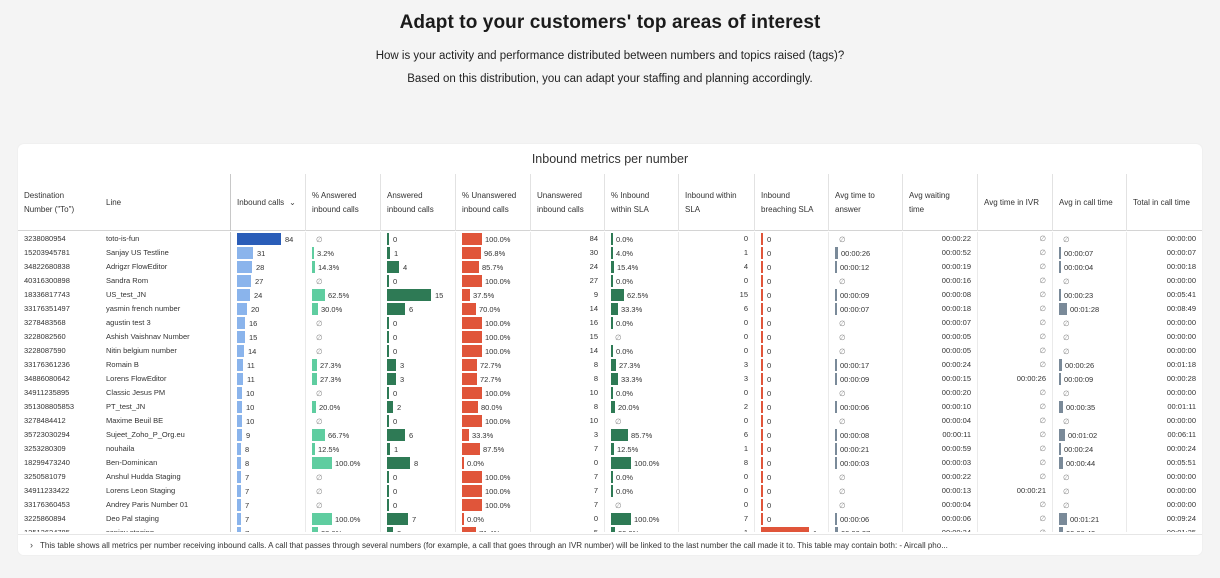  What do you see at coordinates (567, 529) in the screenshot?
I see `cell-unanswered-calls: 5` at bounding box center [567, 529].